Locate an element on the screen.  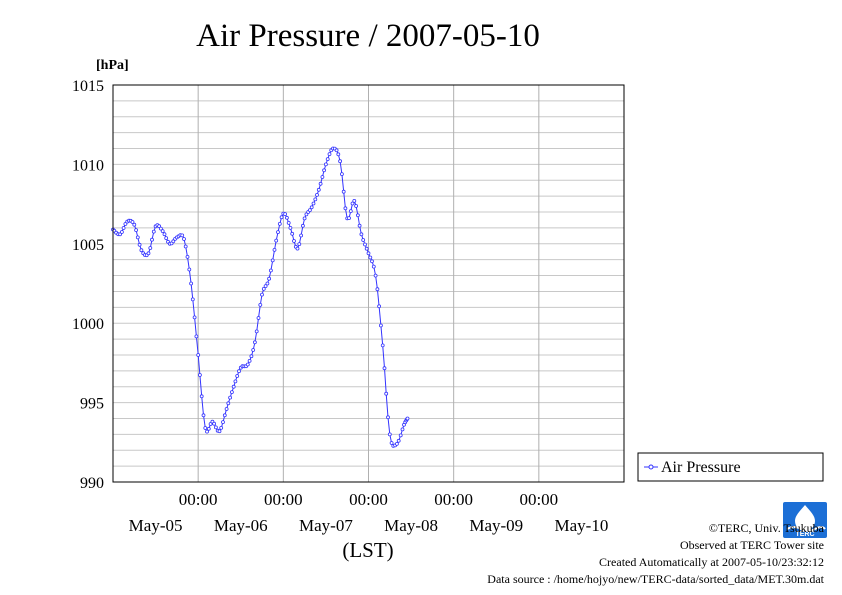
legend-marker is located at coordinates (651, 467).